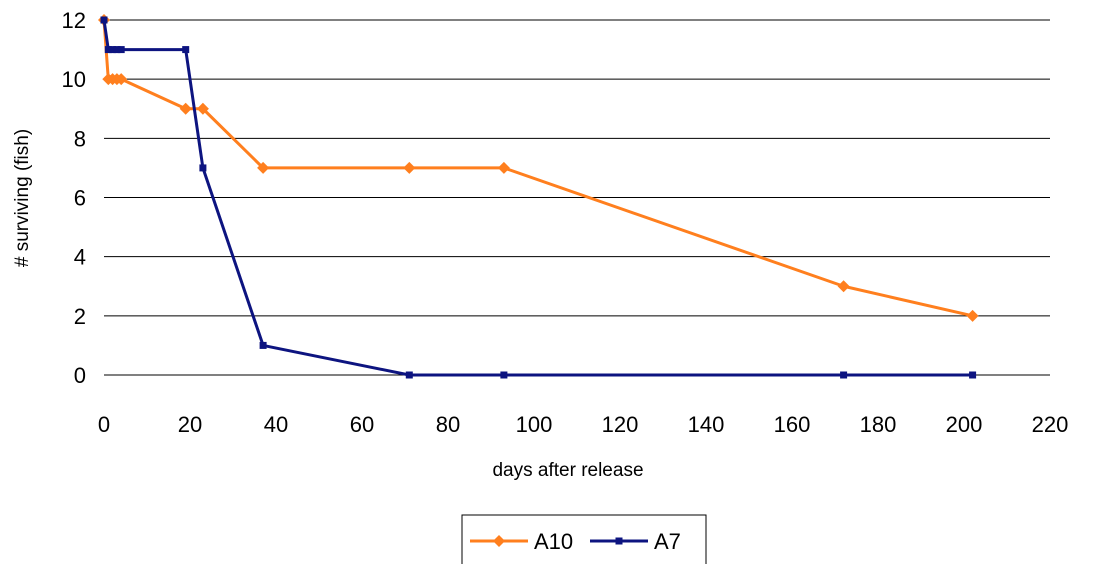 The width and height of the screenshot is (1094, 564). Describe the element at coordinates (74, 79) in the screenshot. I see `y-tick-label: 10` at that location.